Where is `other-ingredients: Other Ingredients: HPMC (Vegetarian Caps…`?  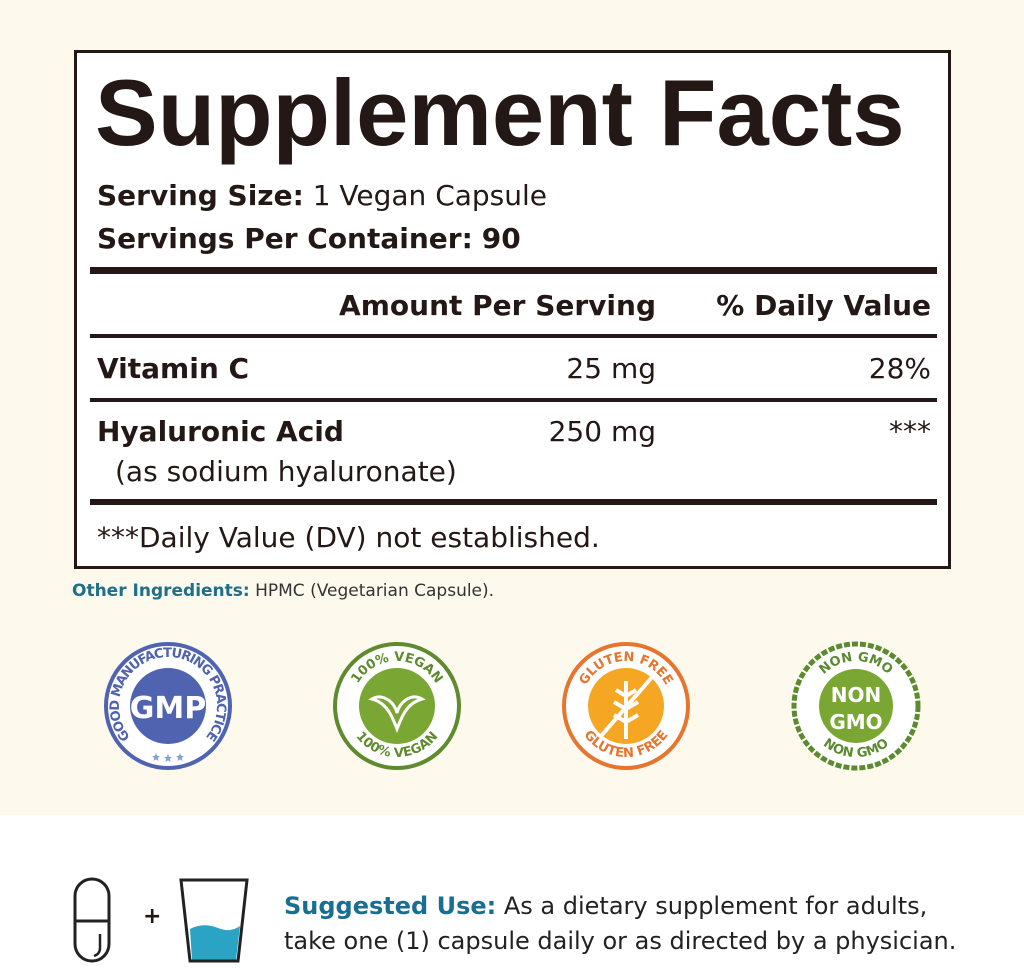 other-ingredients: Other Ingredients: HPMC (Vegetarian Caps… is located at coordinates (283, 591).